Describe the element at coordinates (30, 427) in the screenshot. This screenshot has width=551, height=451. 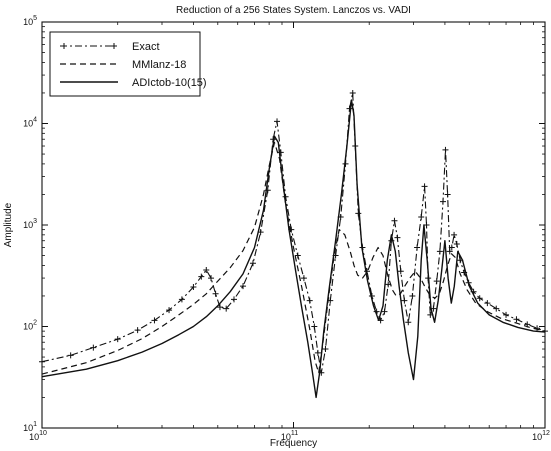
I see `y-tick-label: 10¹` at that location.